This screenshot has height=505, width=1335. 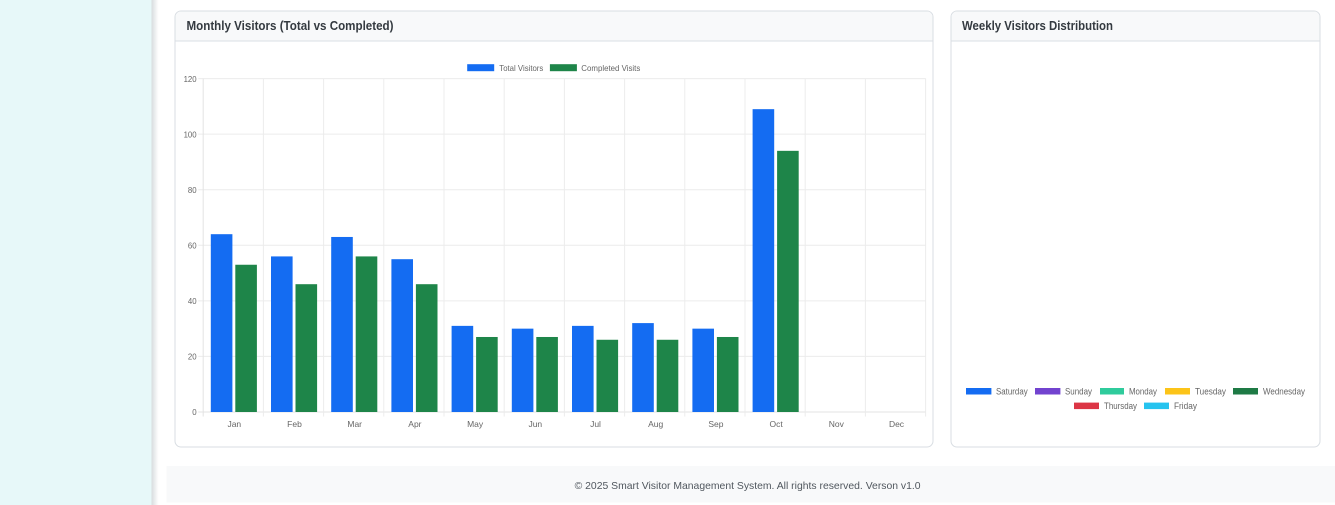 I want to click on svg-text: Monday, so click(x=1143, y=391).